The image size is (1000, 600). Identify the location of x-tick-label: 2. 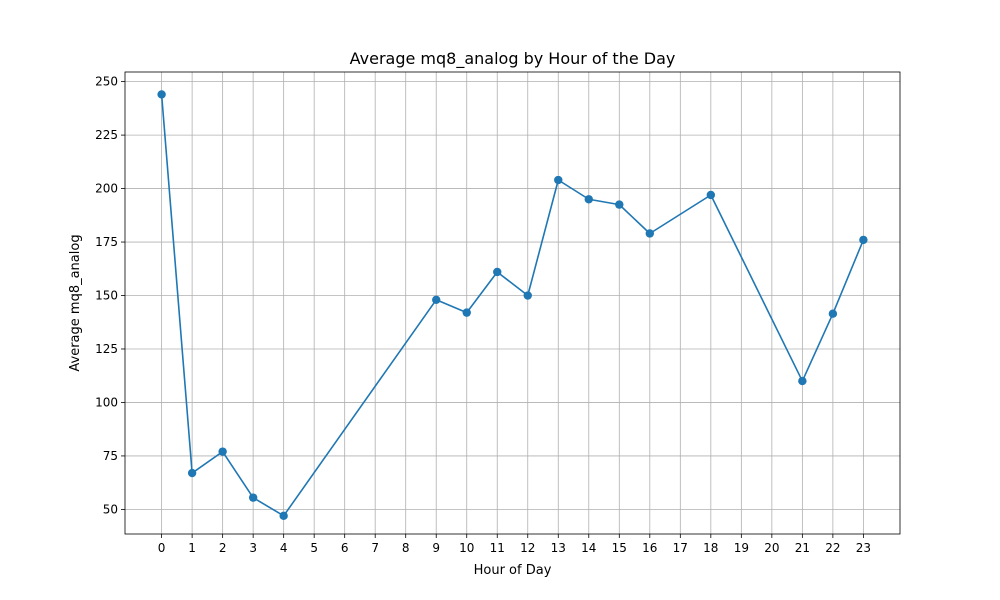
(223, 548).